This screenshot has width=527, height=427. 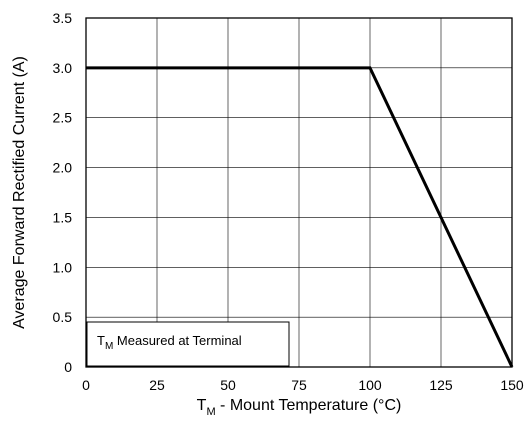 I want to click on y-tick-labels: 0 0.5 1.0 1.5 2.0 2.5 3.0 3.5, so click(x=63, y=192).